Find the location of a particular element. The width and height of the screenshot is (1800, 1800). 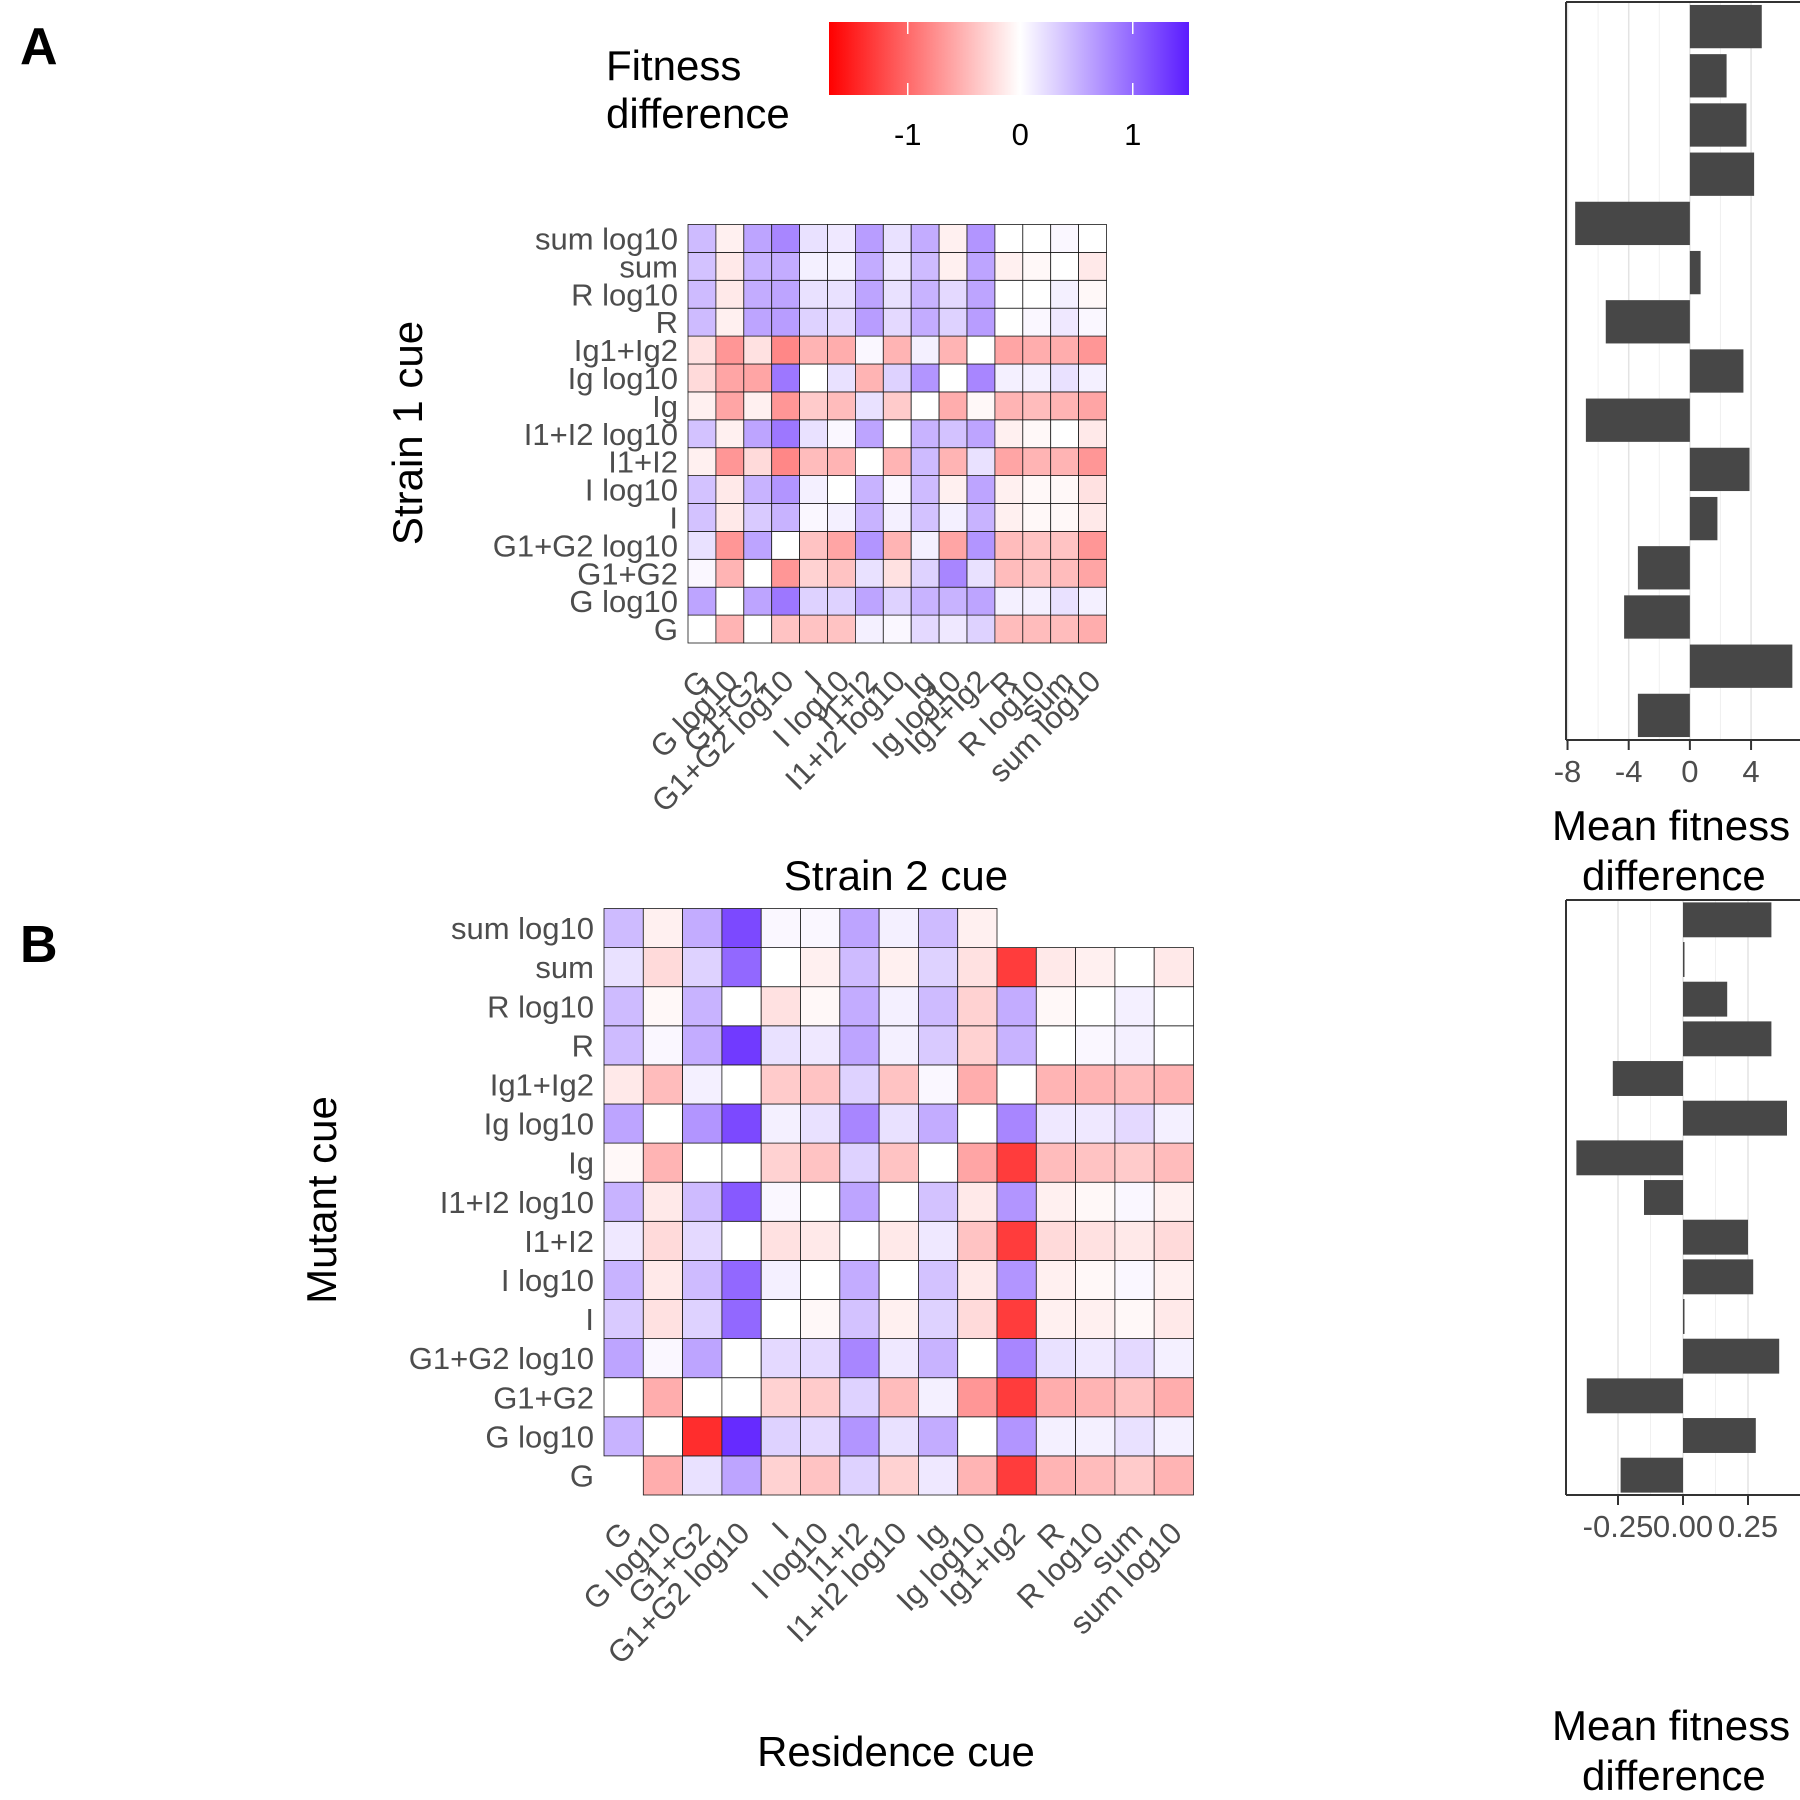

heatmap-cell-i-log10-ig is located at coordinates (925, 489).